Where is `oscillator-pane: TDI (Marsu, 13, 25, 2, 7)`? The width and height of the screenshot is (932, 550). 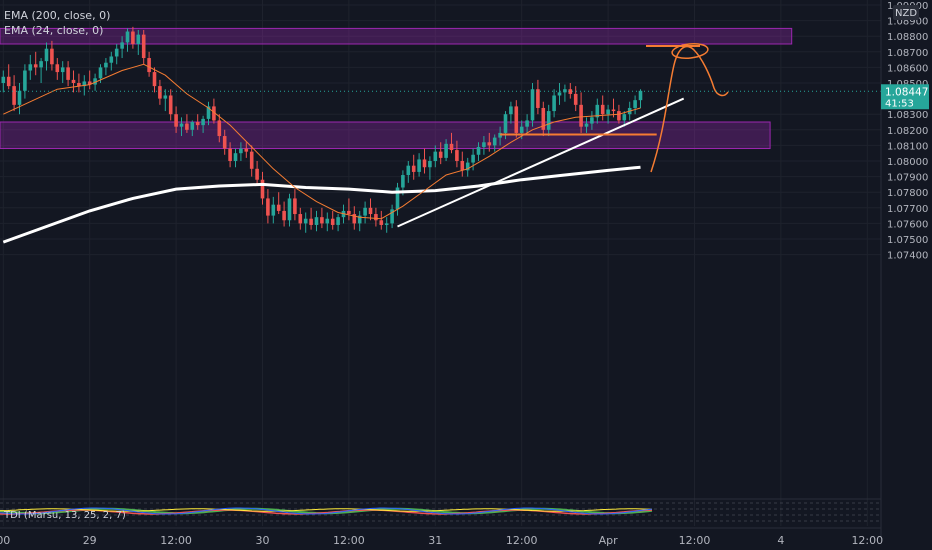
oscillator-pane: TDI (Marsu, 13, 25, 2, 7) is located at coordinates (440, 510).